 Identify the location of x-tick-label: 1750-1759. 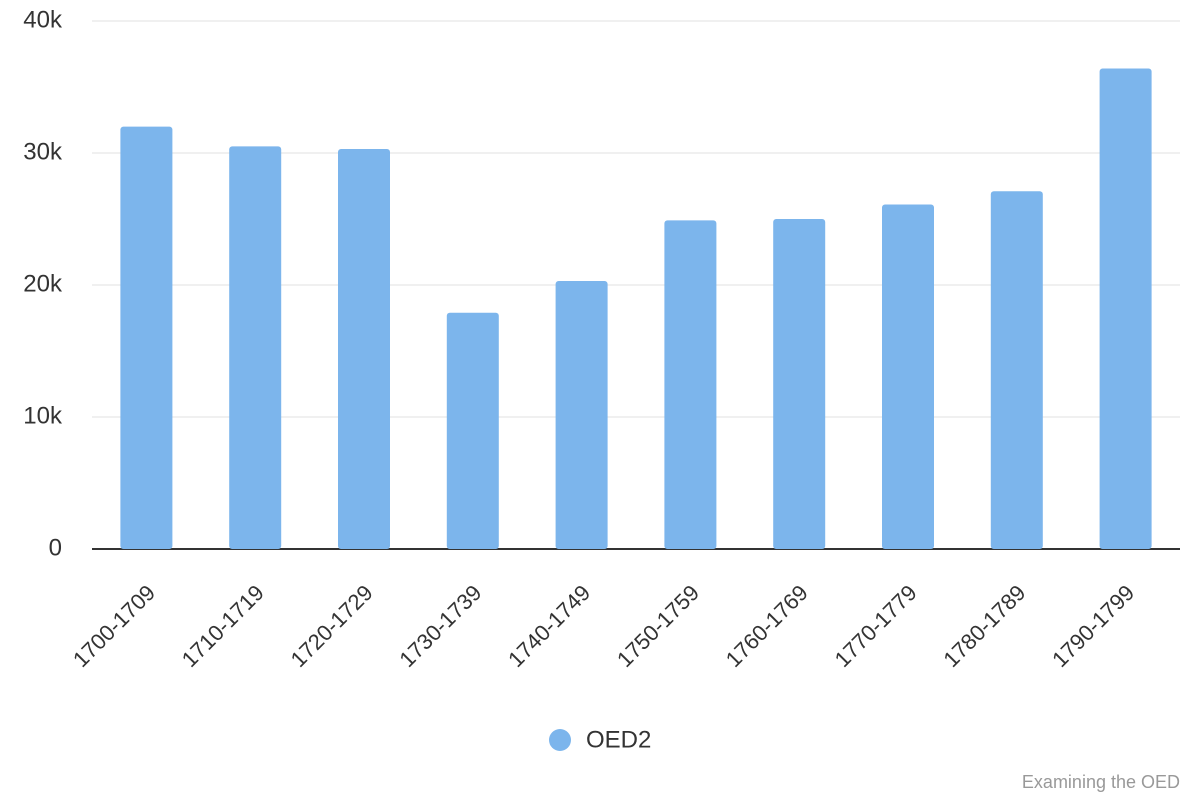
(658, 626).